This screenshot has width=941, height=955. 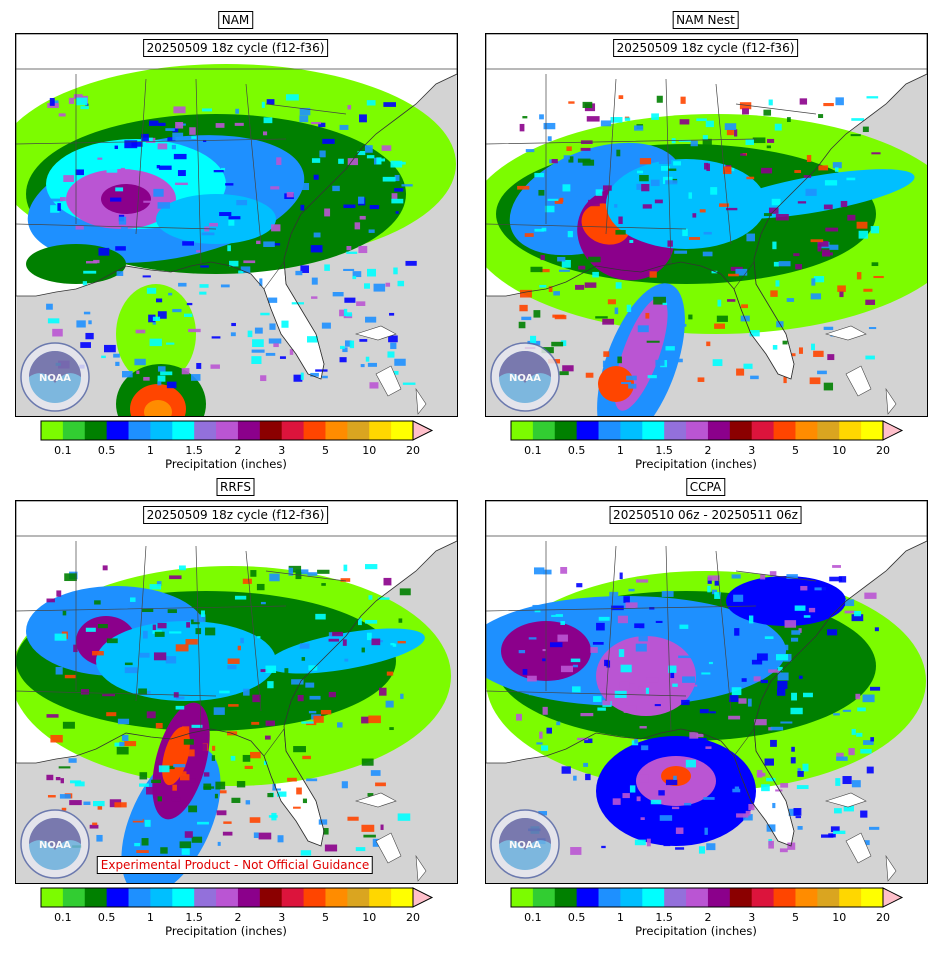 I want to click on panel-title: CCPA, so click(x=705, y=487).